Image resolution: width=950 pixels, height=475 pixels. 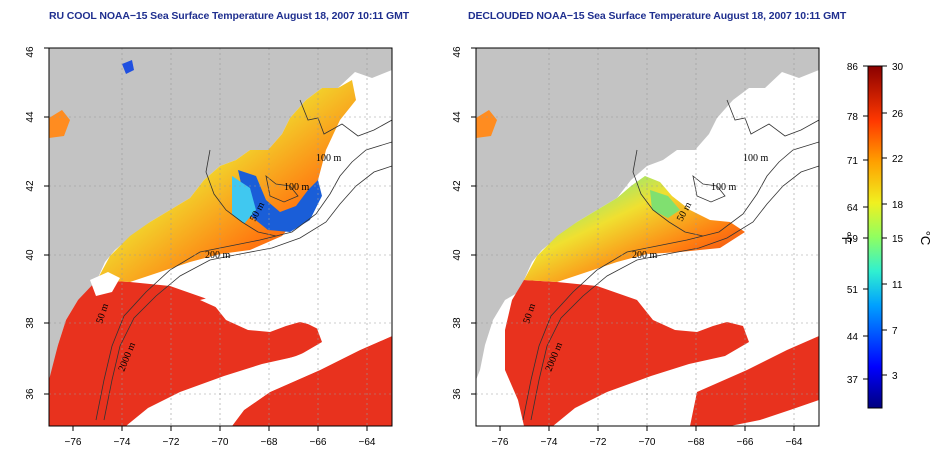 I want to click on left-contour-label-100m-b: 100 m, so click(x=297, y=187).